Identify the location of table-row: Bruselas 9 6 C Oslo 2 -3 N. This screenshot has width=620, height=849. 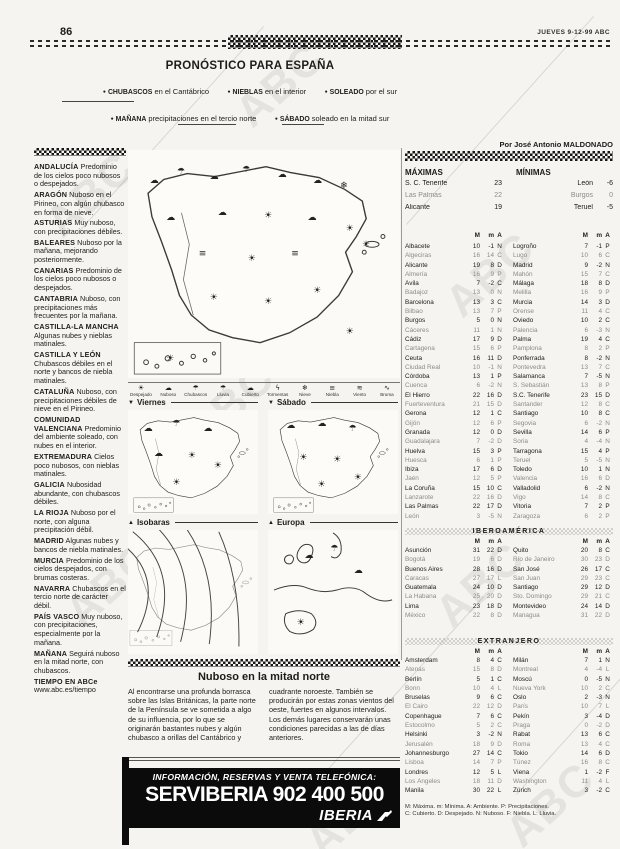
(509, 698).